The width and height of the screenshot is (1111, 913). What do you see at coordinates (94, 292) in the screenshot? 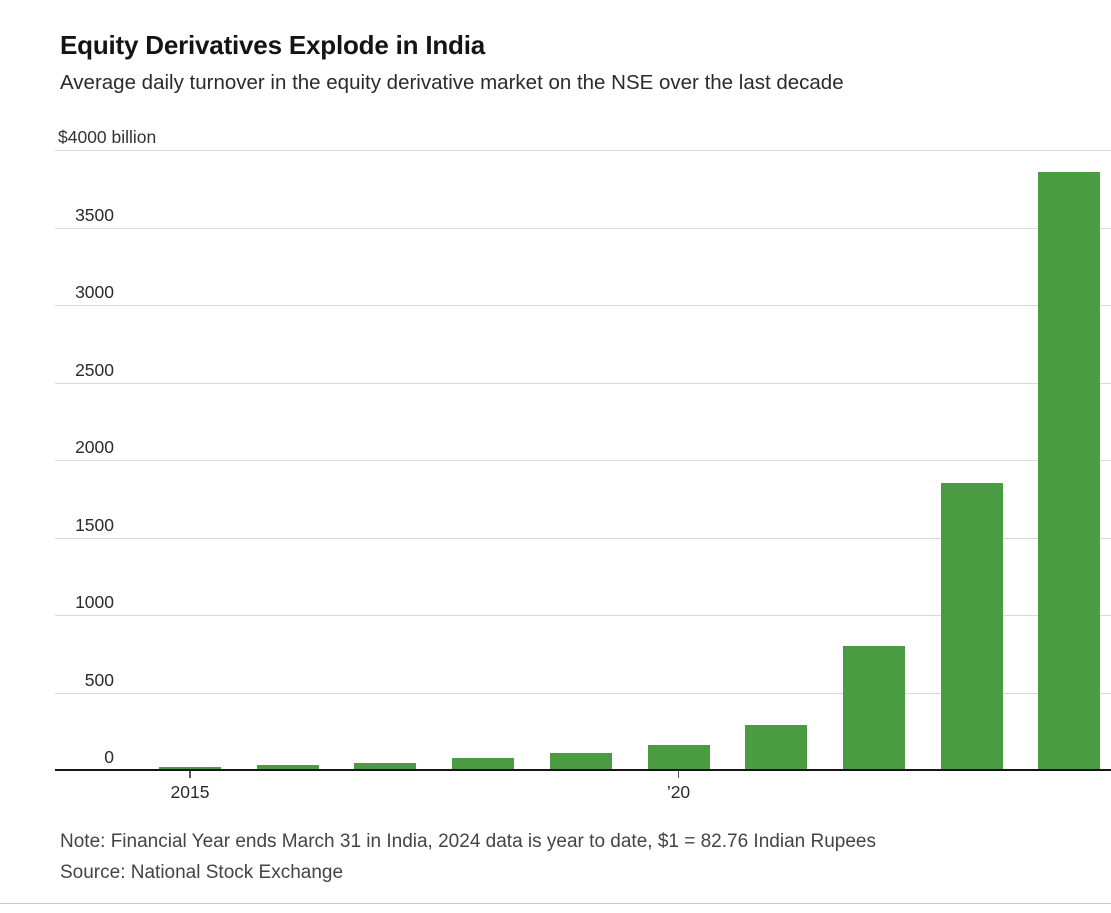
I see `y-tick-label: 3000` at bounding box center [94, 292].